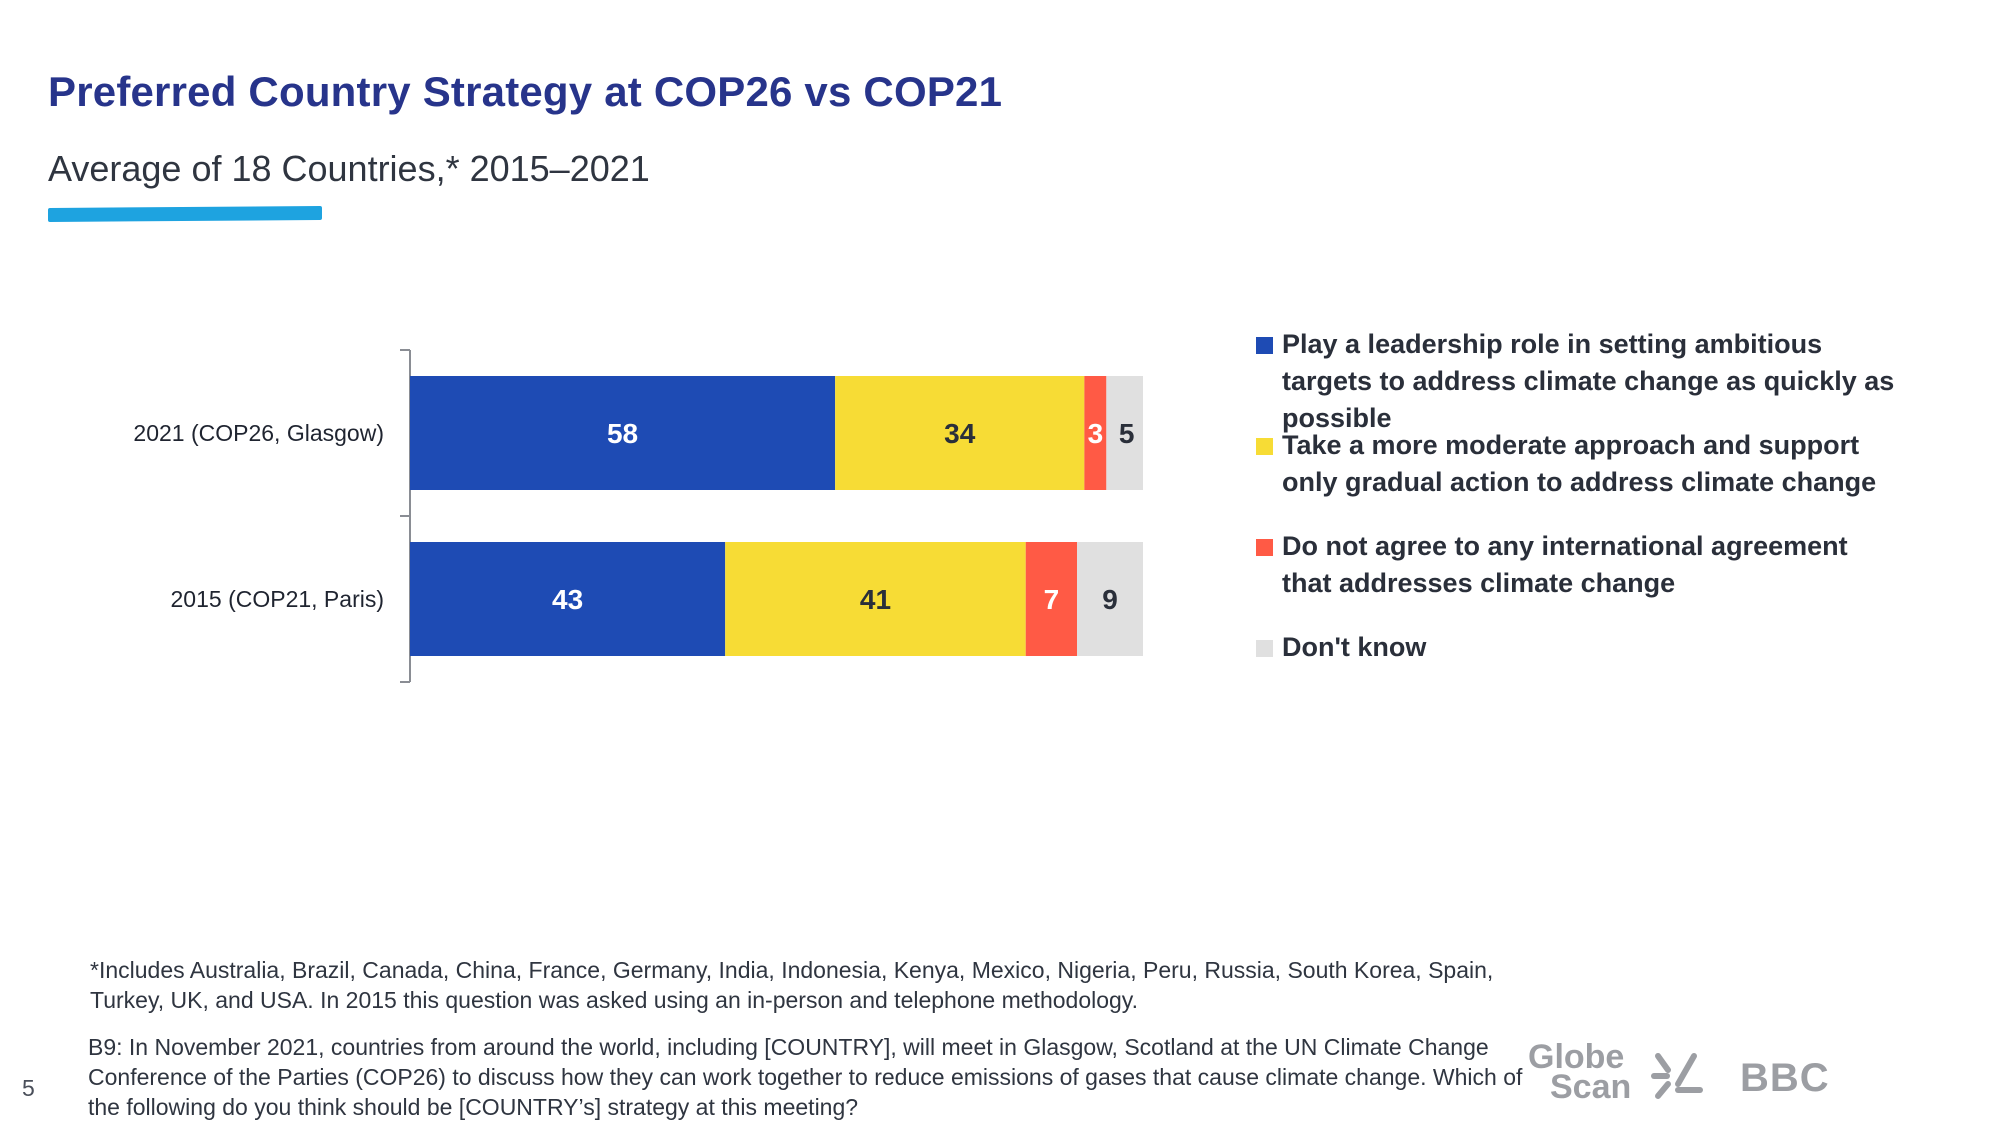 The height and width of the screenshot is (1125, 2000). I want to click on data-label: 43, so click(567, 599).